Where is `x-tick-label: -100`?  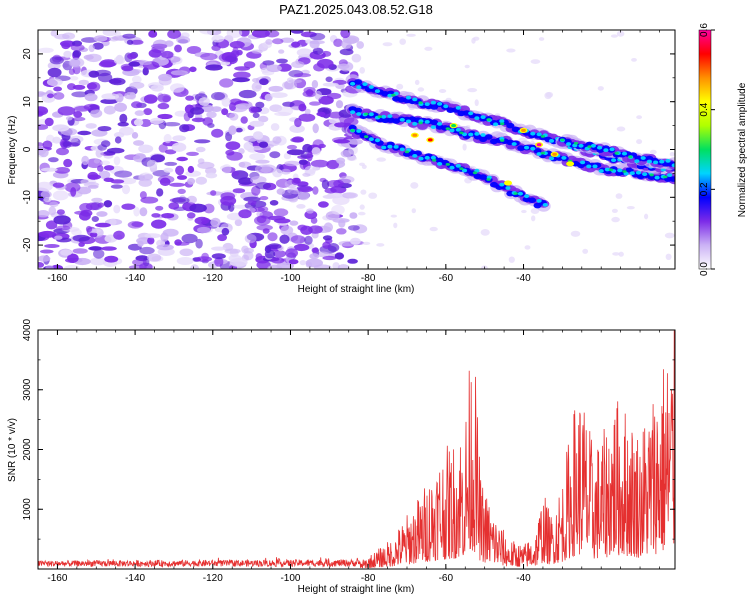 x-tick-label: -100 is located at coordinates (290, 578).